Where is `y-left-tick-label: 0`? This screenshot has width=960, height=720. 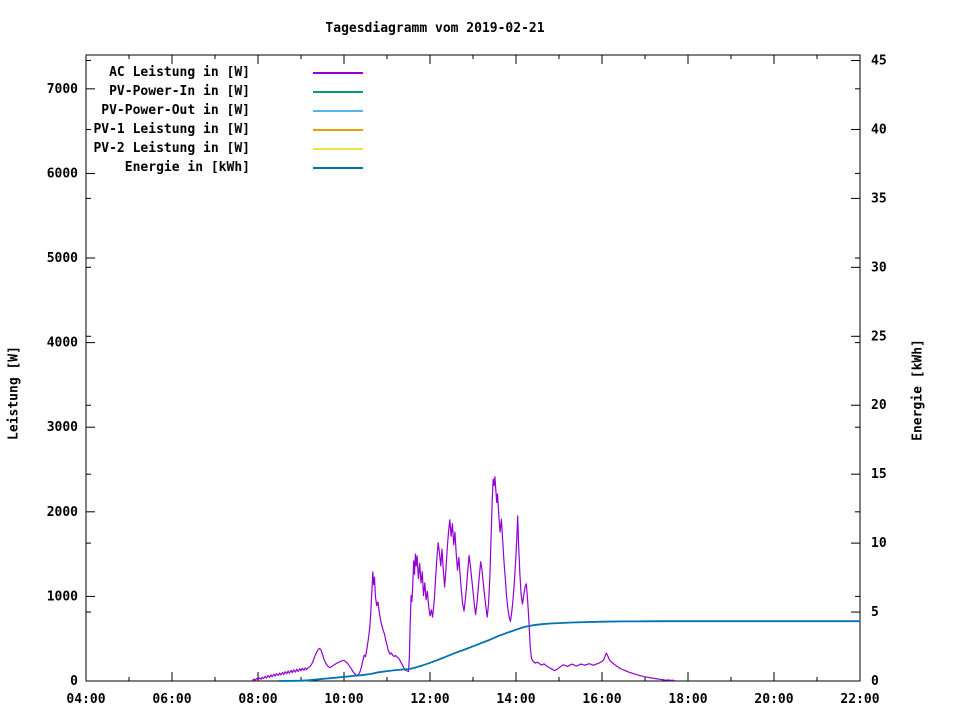 y-left-tick-label: 0 is located at coordinates (74, 681).